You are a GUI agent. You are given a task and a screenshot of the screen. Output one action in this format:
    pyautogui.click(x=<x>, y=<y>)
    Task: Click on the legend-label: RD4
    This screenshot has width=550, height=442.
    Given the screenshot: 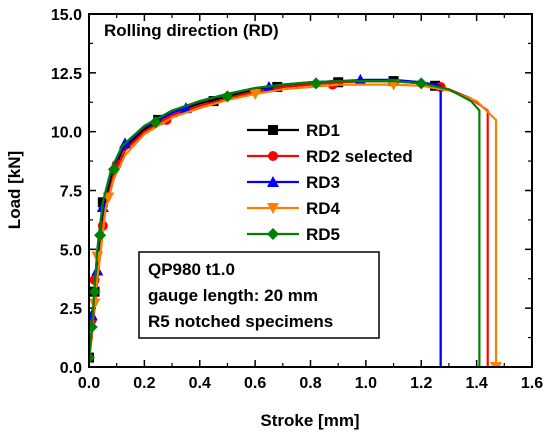 What is the action you would take?
    pyautogui.click(x=323, y=208)
    